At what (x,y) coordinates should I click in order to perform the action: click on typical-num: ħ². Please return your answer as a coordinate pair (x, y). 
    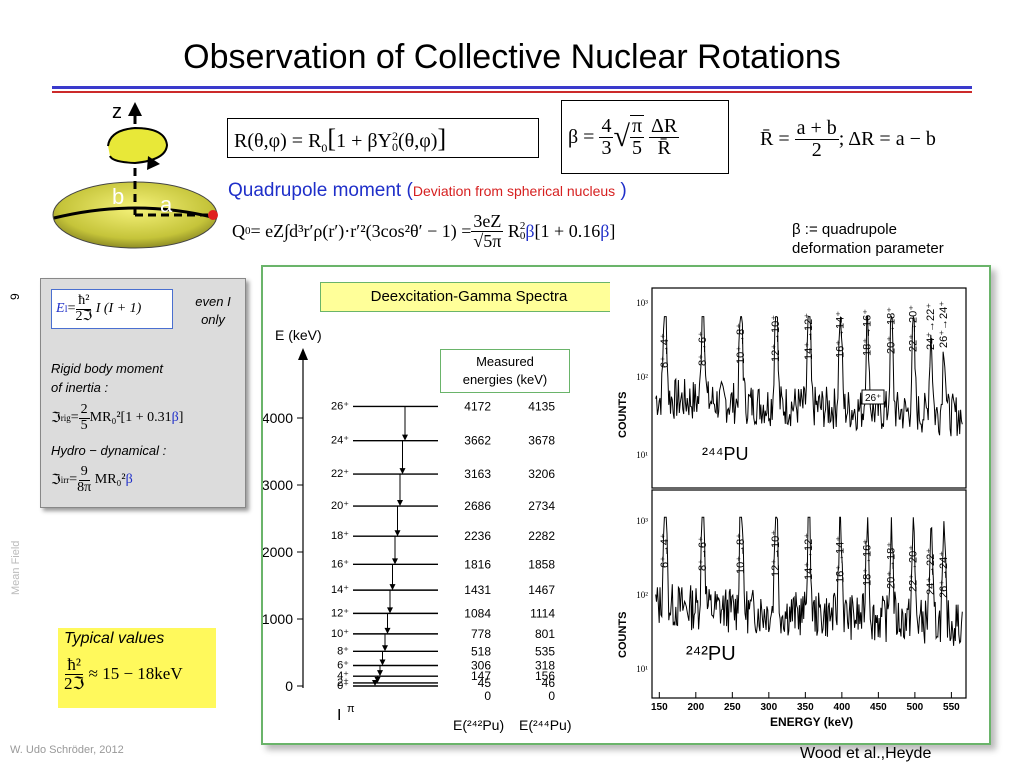
    Looking at the image, I should click on (74, 665).